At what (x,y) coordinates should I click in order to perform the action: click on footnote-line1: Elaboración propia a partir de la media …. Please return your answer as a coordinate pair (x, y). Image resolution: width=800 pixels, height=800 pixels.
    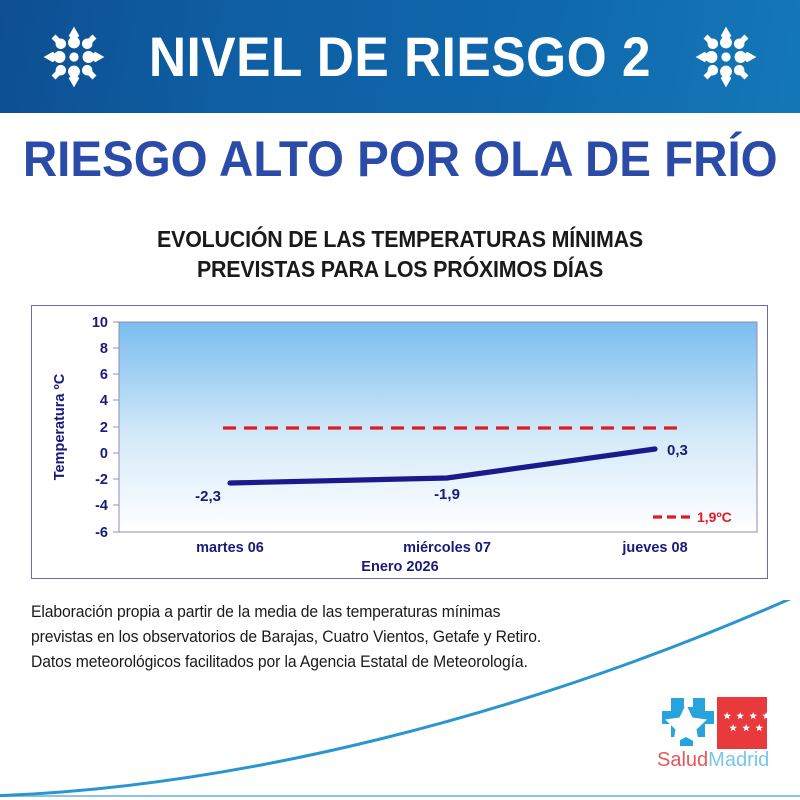
    Looking at the image, I should click on (266, 612).